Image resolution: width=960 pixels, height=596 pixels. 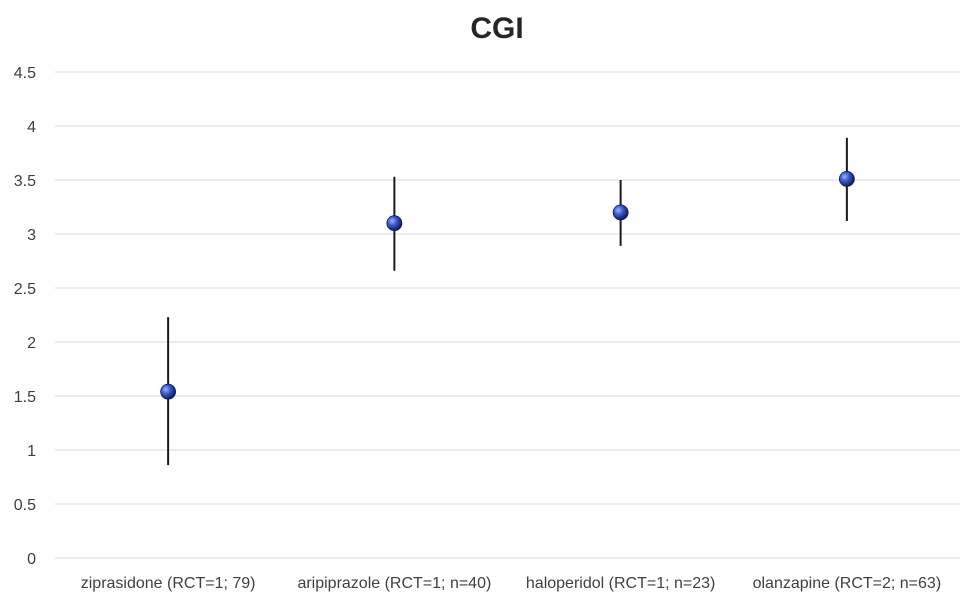 What do you see at coordinates (496, 28) in the screenshot?
I see `chart-title: CGI` at bounding box center [496, 28].